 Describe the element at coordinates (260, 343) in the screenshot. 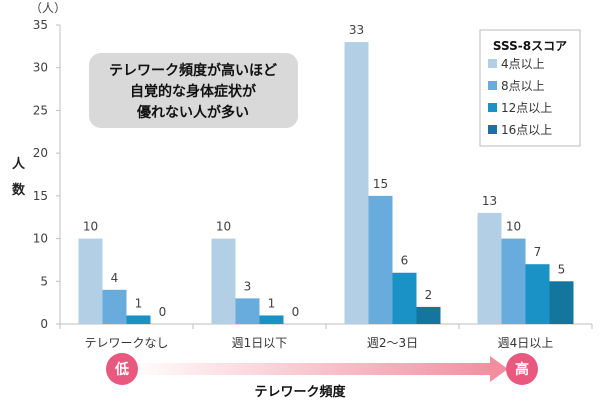

I see `category-label: 週1日以下` at that location.